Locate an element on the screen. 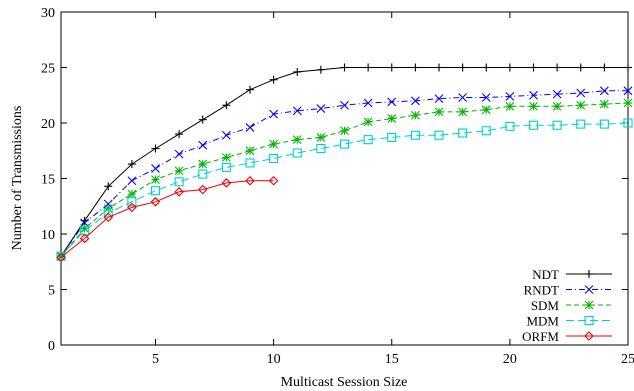  y-tick-label: 20 is located at coordinates (48, 124).